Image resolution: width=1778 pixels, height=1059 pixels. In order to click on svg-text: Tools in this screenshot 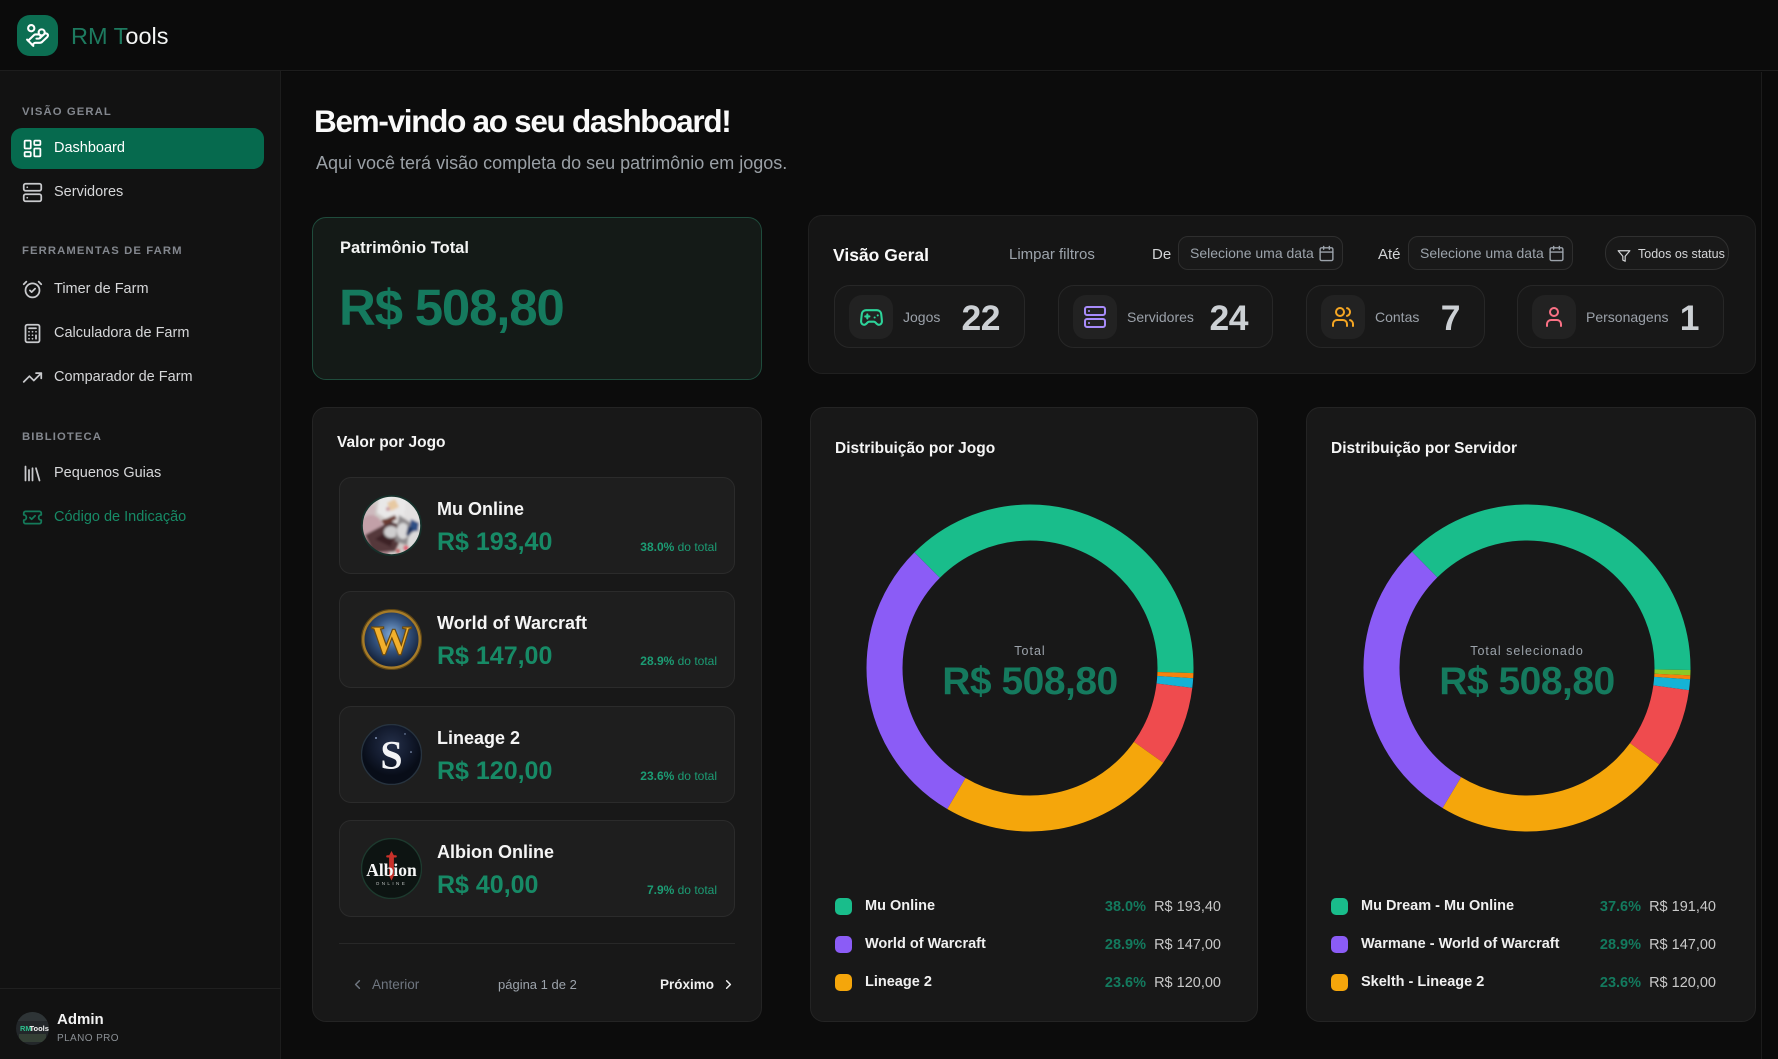, I will do `click(39, 1028)`.